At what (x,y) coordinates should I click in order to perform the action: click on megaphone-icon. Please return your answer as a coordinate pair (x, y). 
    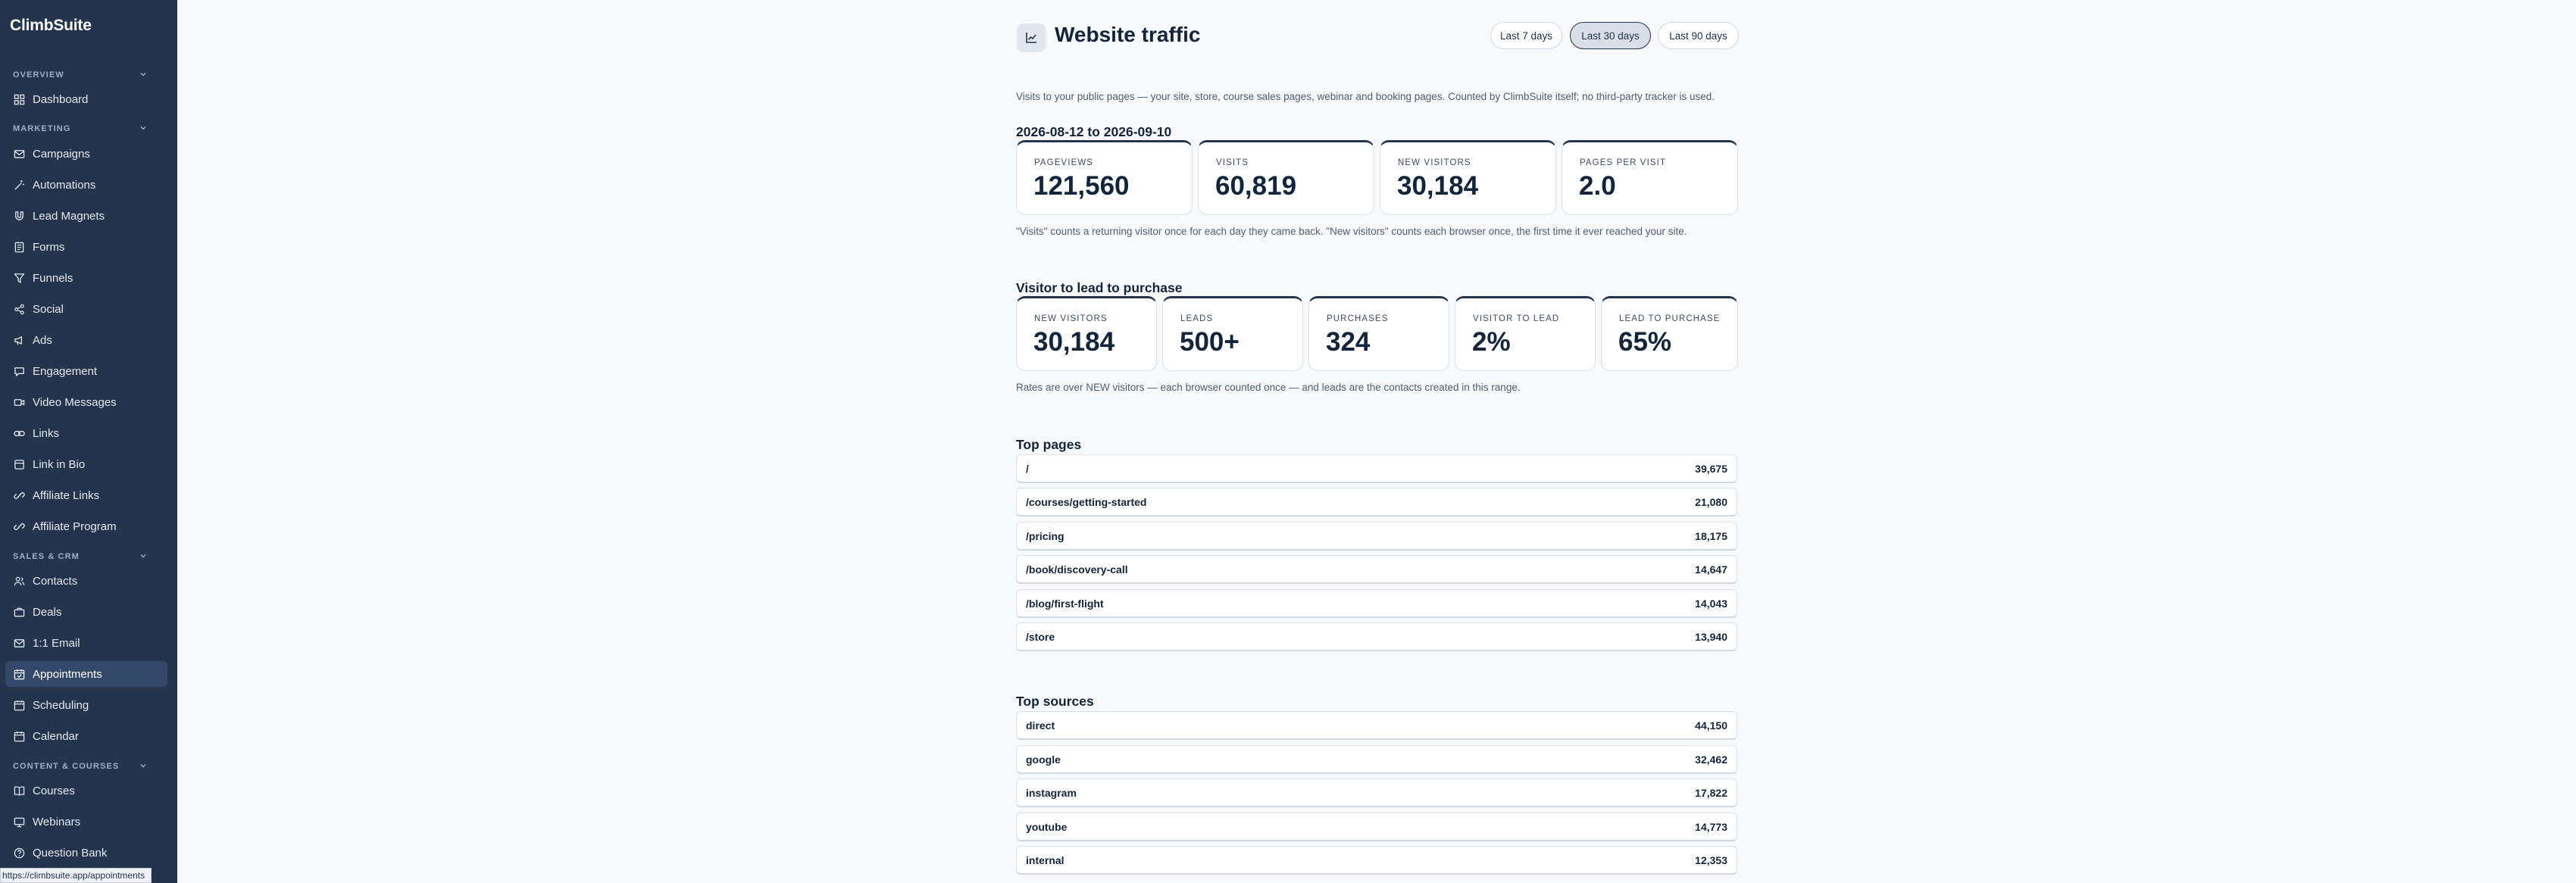
    Looking at the image, I should click on (18, 340).